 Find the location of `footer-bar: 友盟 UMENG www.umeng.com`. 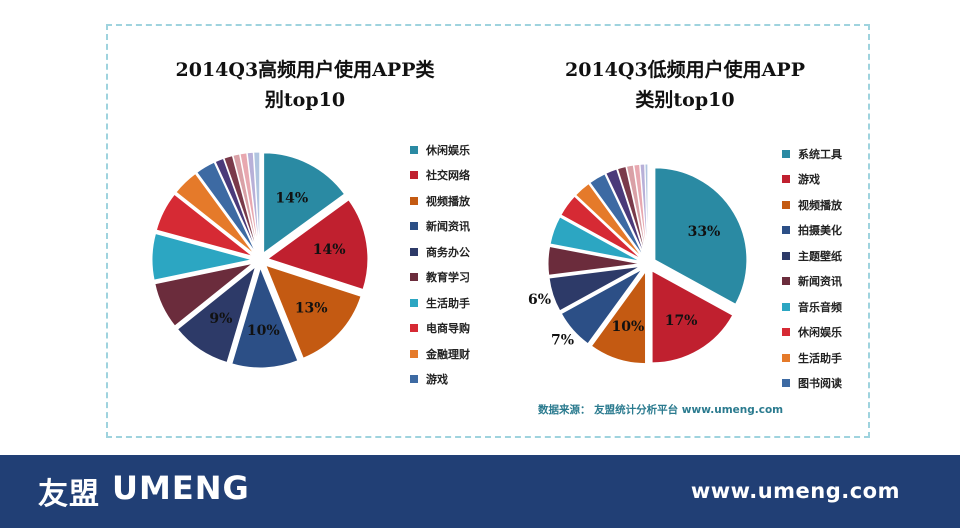

footer-bar: 友盟 UMENG www.umeng.com is located at coordinates (480, 491).